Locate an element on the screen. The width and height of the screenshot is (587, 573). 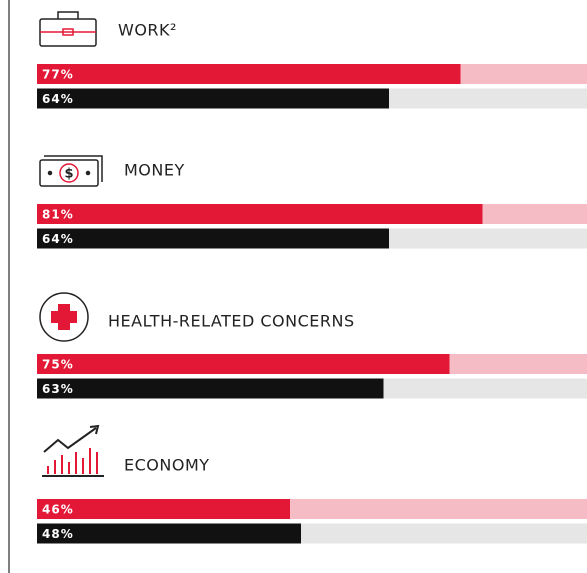
value-label: 48% is located at coordinates (58, 534).